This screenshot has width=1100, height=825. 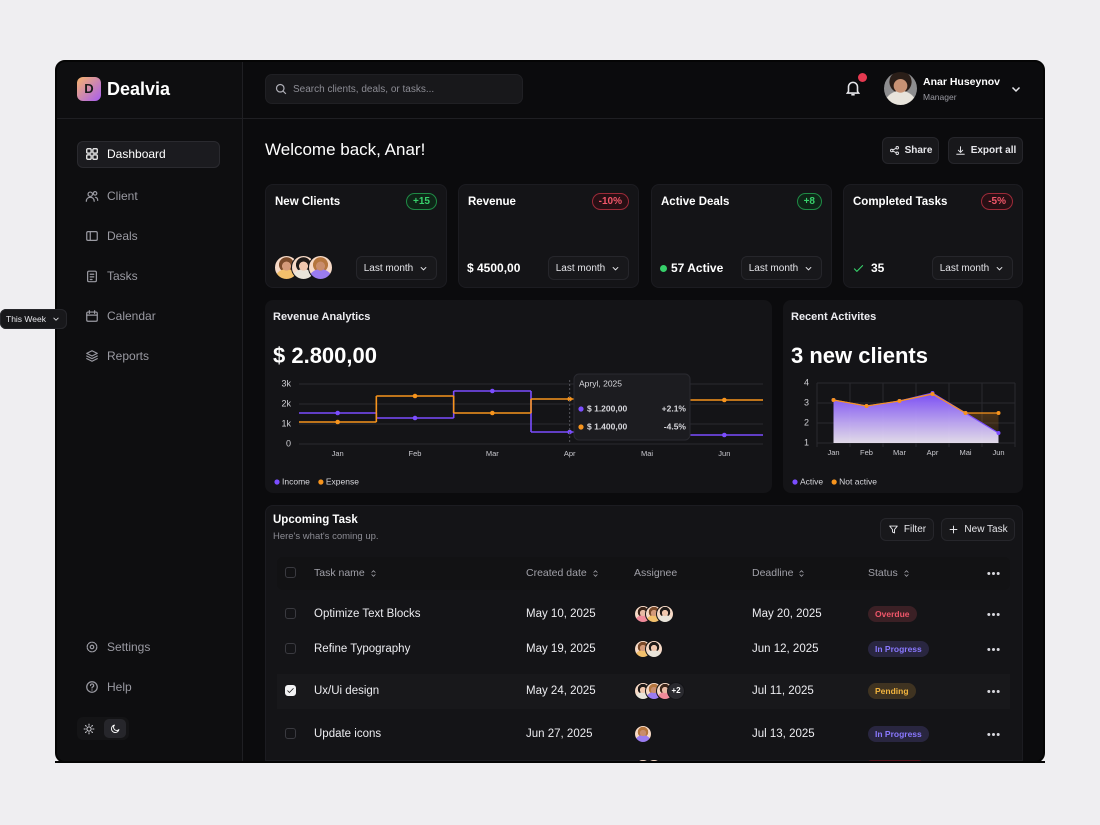 I want to click on created-date: May 10, 2025, so click(x=561, y=614).